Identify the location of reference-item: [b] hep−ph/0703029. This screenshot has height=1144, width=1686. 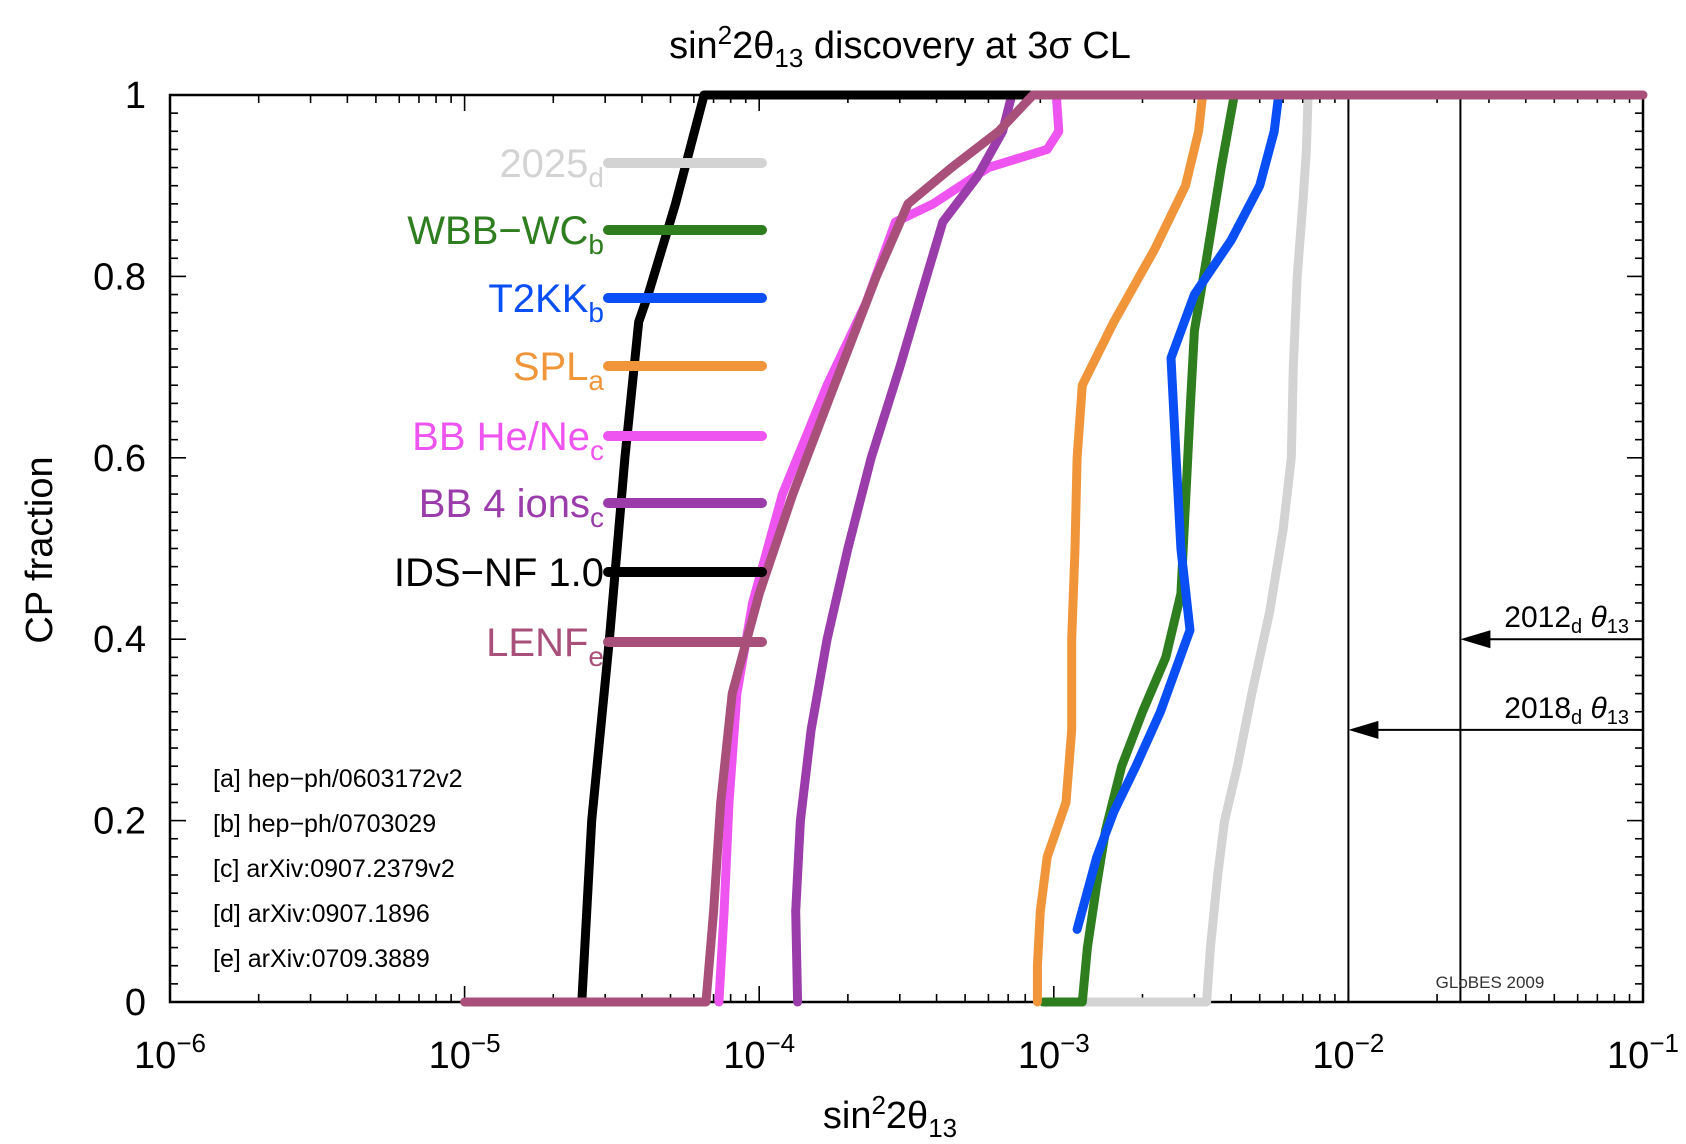
(324, 824).